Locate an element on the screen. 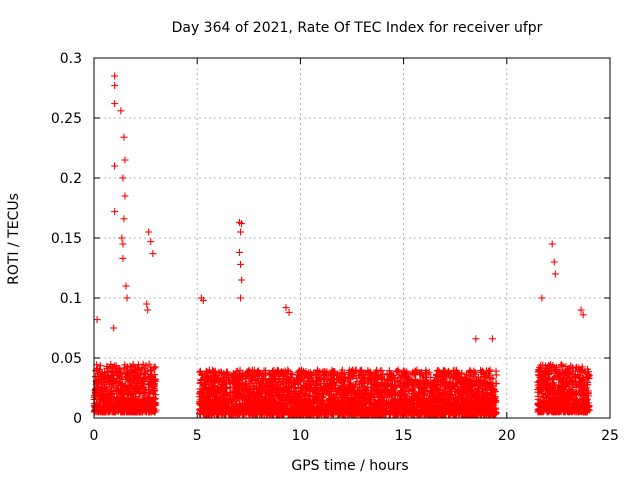 The image size is (640, 480). y-tick-label: 0.3 is located at coordinates (71, 59).